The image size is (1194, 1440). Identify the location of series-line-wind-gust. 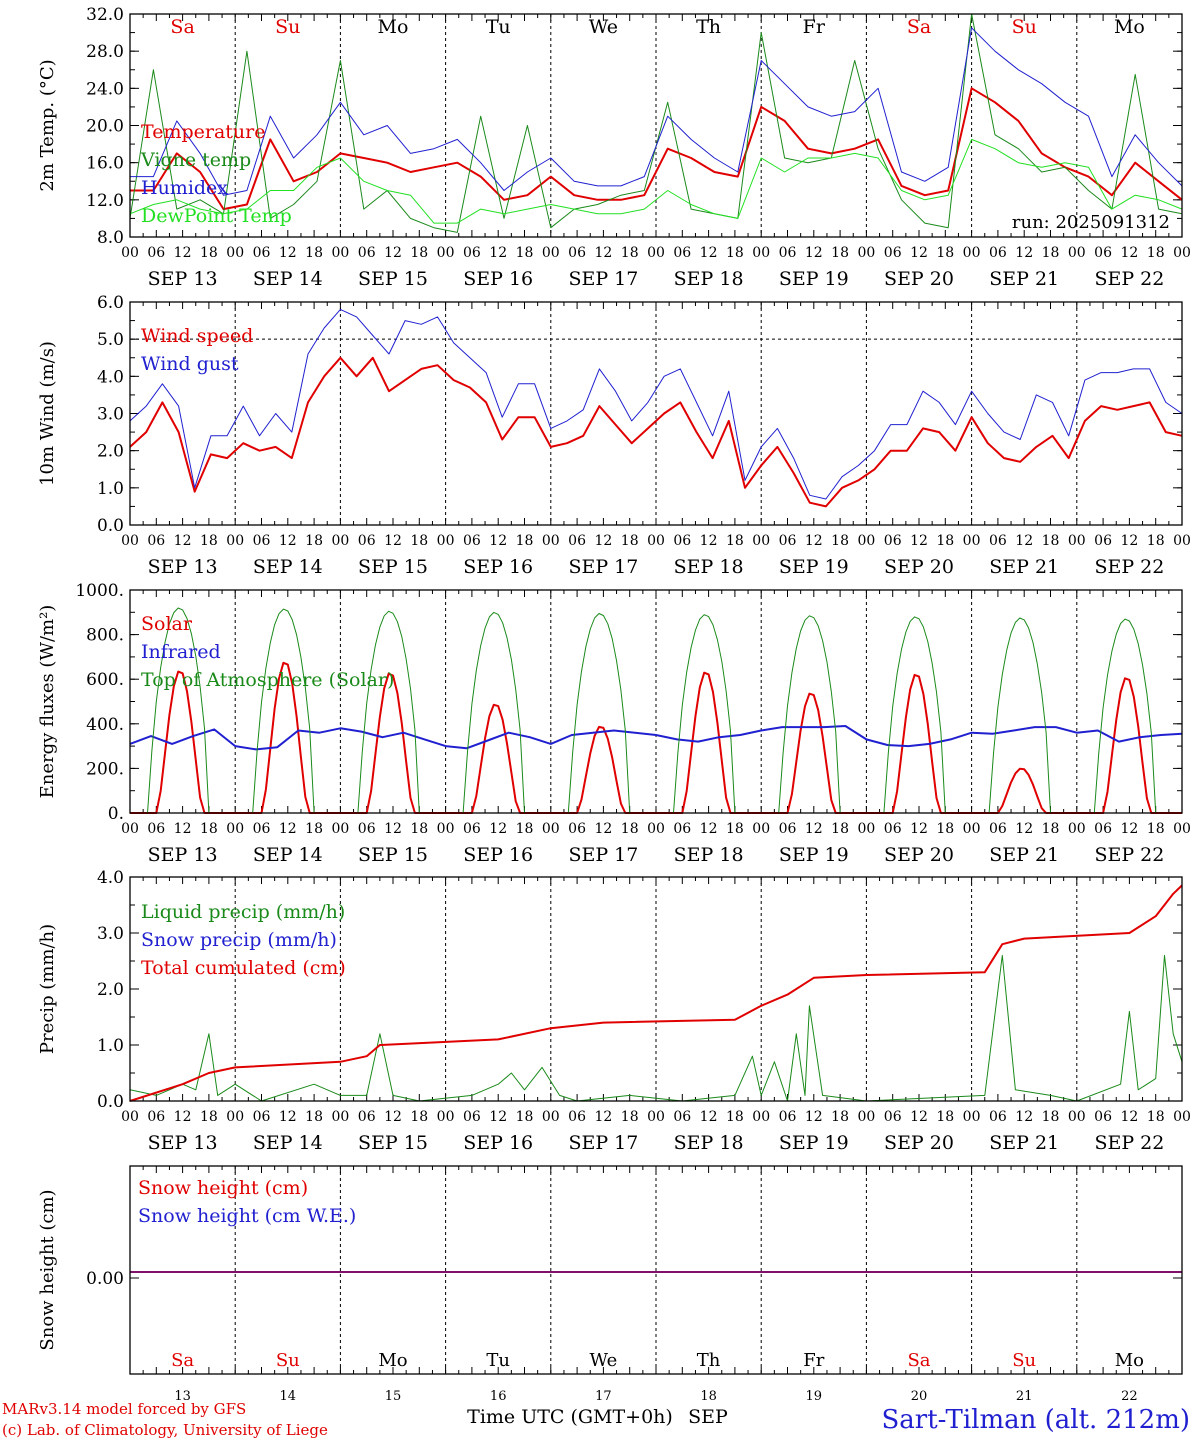
(656, 404).